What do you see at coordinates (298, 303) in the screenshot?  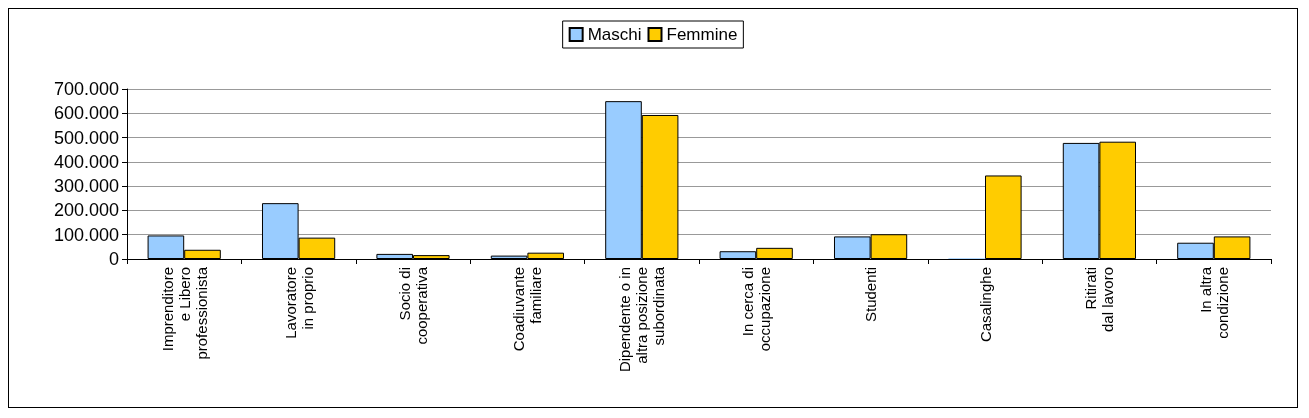 I see `x-tick-label: Lavoratore in proprio` at bounding box center [298, 303].